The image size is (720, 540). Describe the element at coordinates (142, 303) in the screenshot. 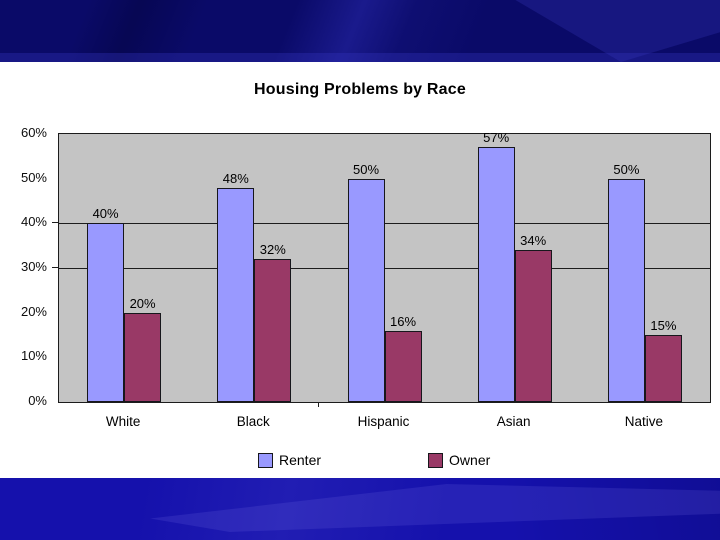

I see `bar-value-label: 20%` at that location.